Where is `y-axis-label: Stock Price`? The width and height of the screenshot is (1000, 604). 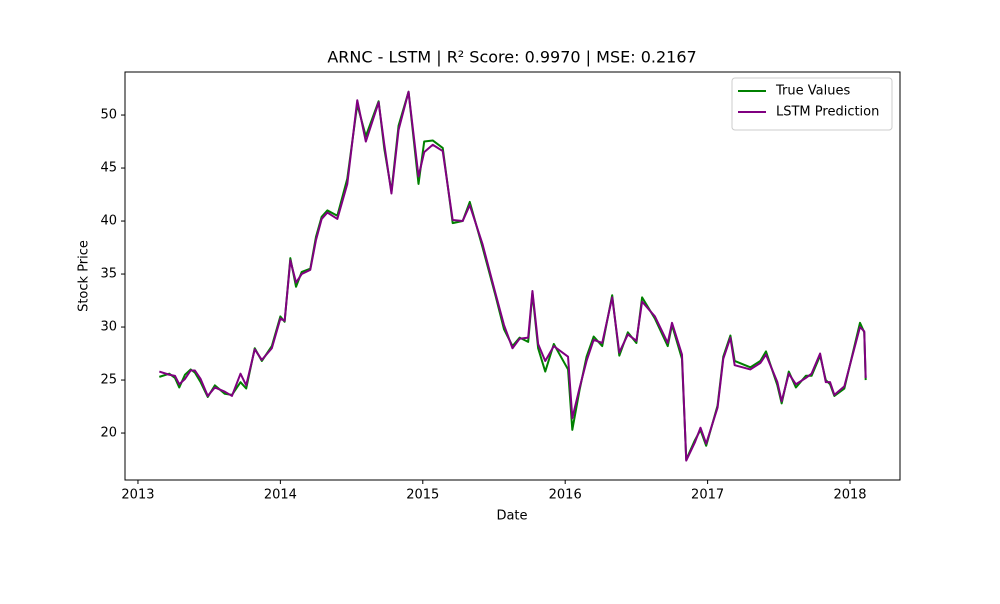
y-axis-label: Stock Price is located at coordinates (84, 276).